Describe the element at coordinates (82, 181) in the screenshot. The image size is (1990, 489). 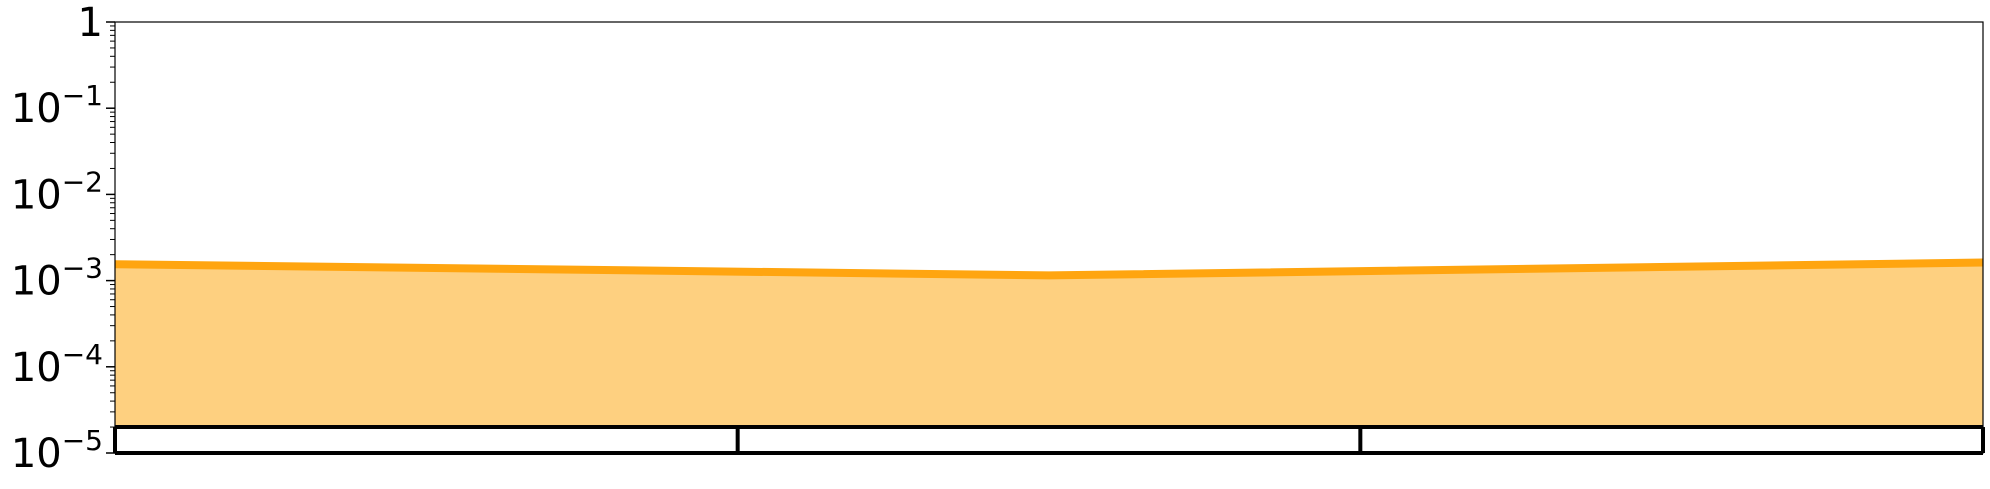
I see `y-tick-label-exponent: −2` at that location.